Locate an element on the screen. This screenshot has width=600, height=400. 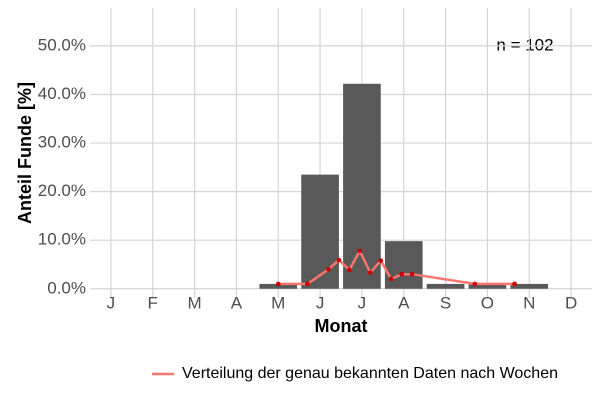
y-tick-label: 40.0% is located at coordinates (62, 93).